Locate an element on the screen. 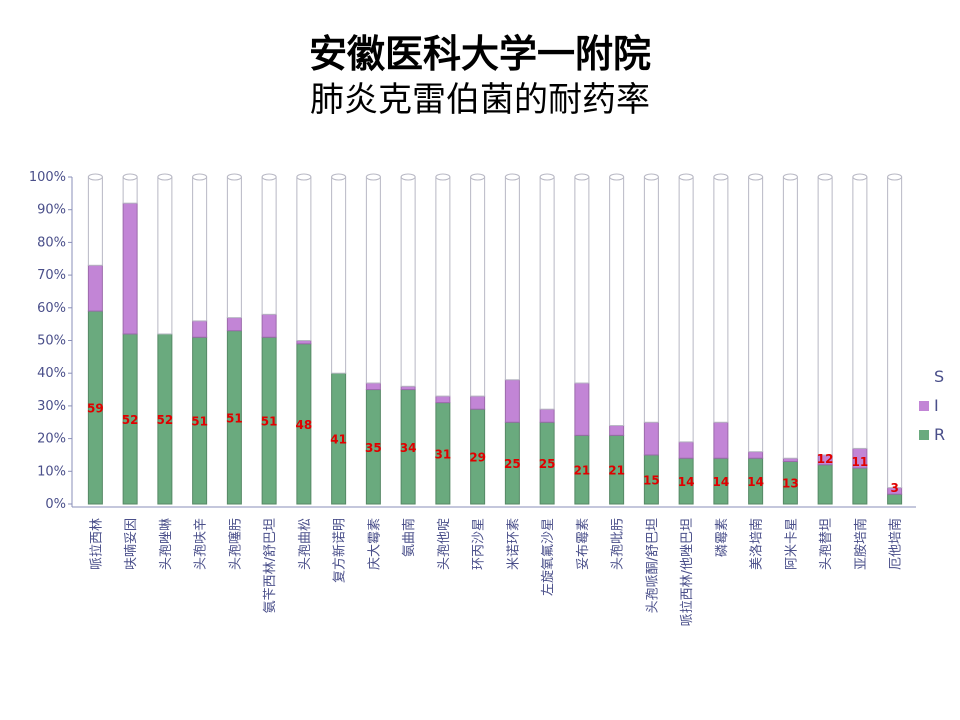 The width and height of the screenshot is (960, 720). data-label: 48 is located at coordinates (304, 425).